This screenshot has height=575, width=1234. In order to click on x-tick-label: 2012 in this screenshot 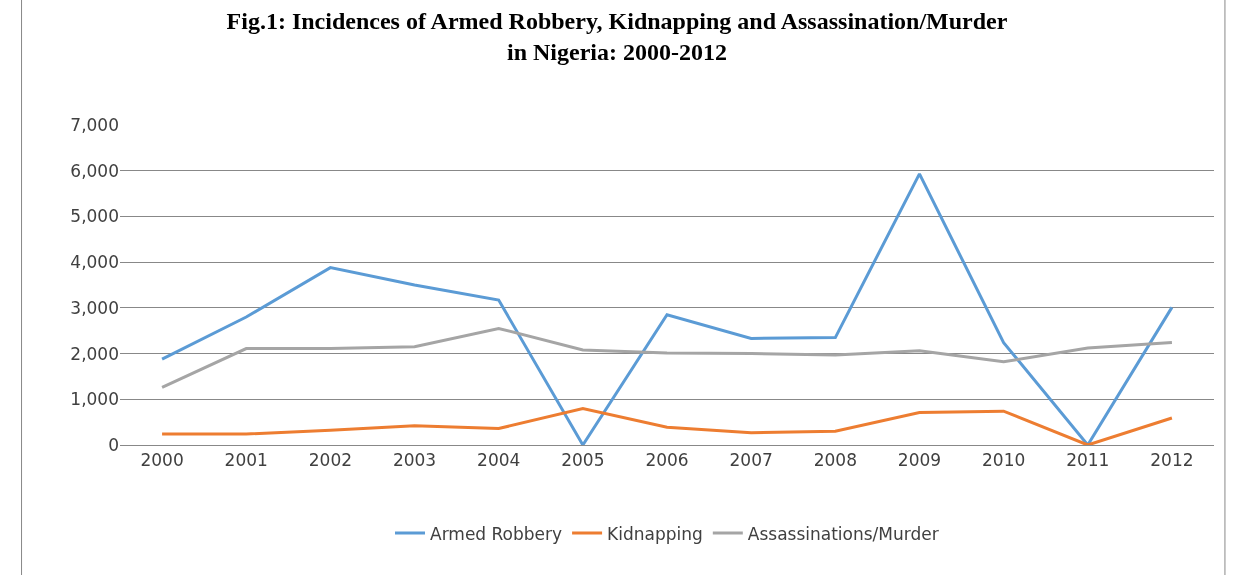, I will do `click(1172, 460)`.